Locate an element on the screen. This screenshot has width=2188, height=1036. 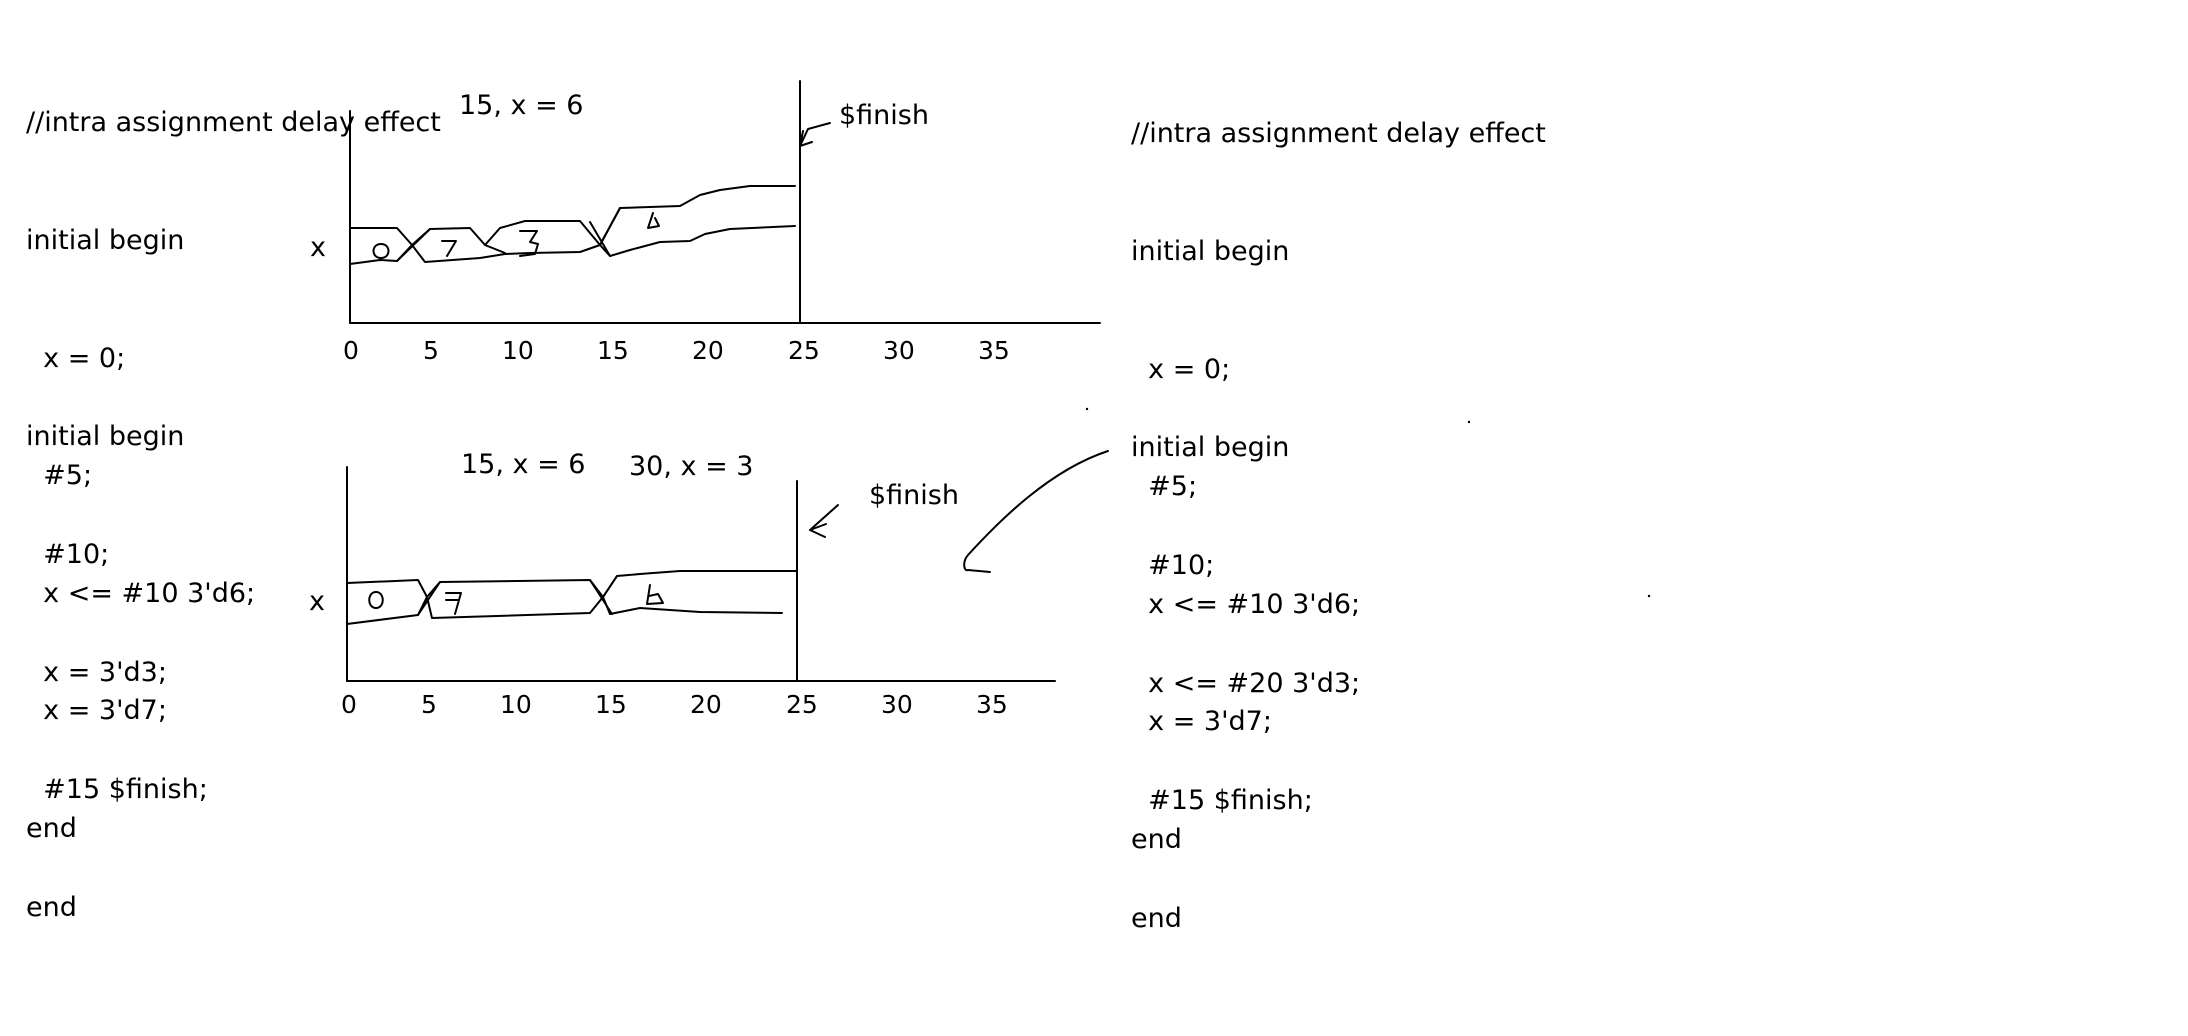
bottom-signal-lower is located at coordinates (564, 610).